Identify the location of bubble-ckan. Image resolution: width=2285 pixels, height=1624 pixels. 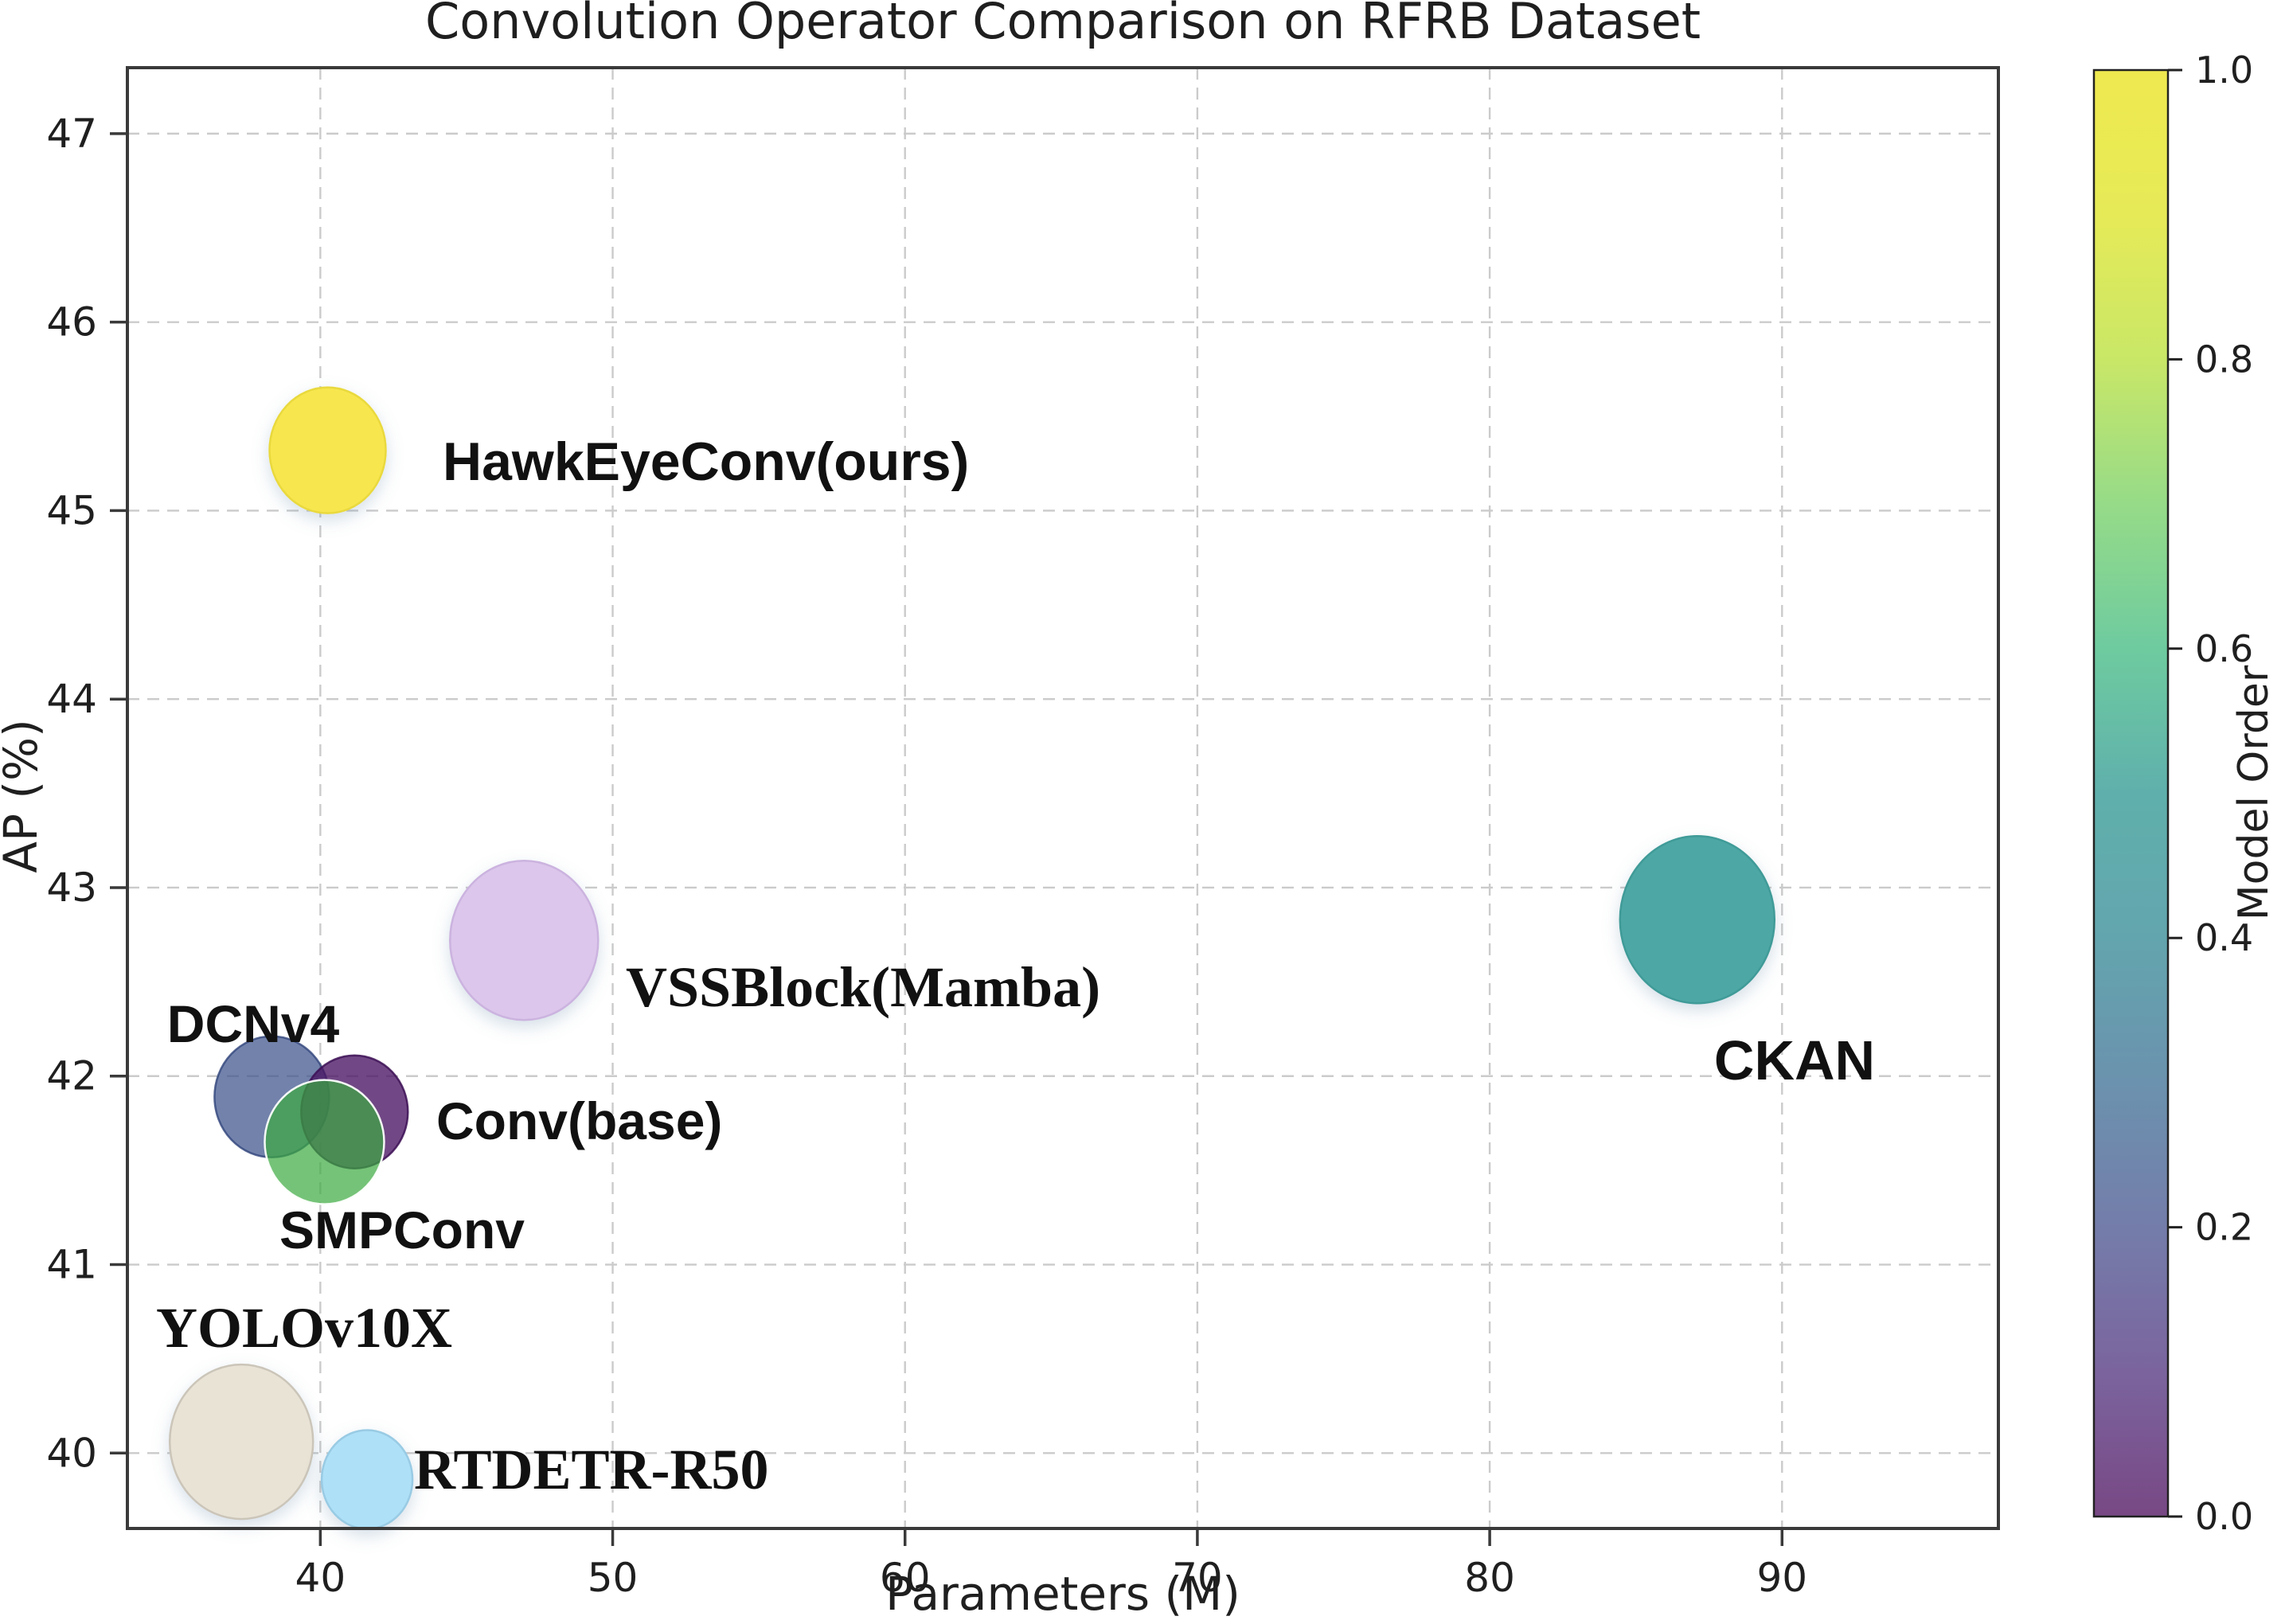
(1697, 919).